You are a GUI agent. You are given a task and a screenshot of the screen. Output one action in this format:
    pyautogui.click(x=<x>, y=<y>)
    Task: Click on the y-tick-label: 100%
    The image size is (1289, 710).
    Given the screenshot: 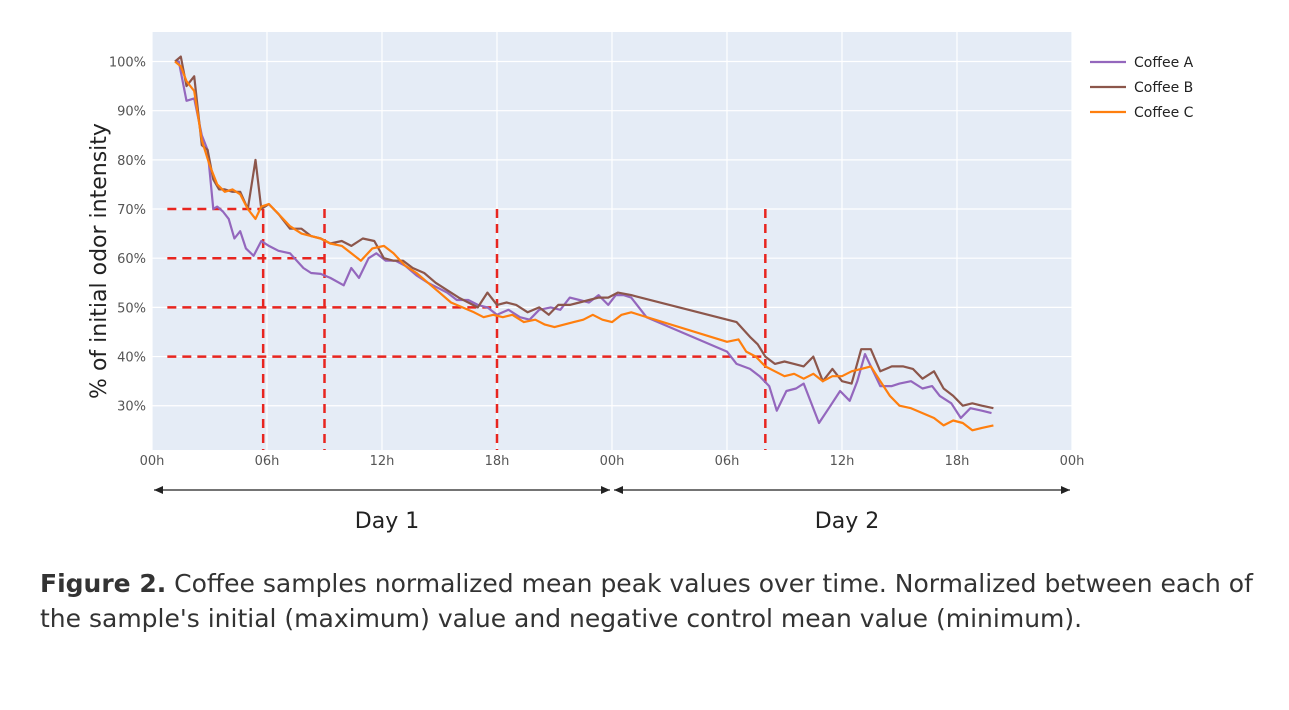 What is the action you would take?
    pyautogui.click(x=127, y=63)
    